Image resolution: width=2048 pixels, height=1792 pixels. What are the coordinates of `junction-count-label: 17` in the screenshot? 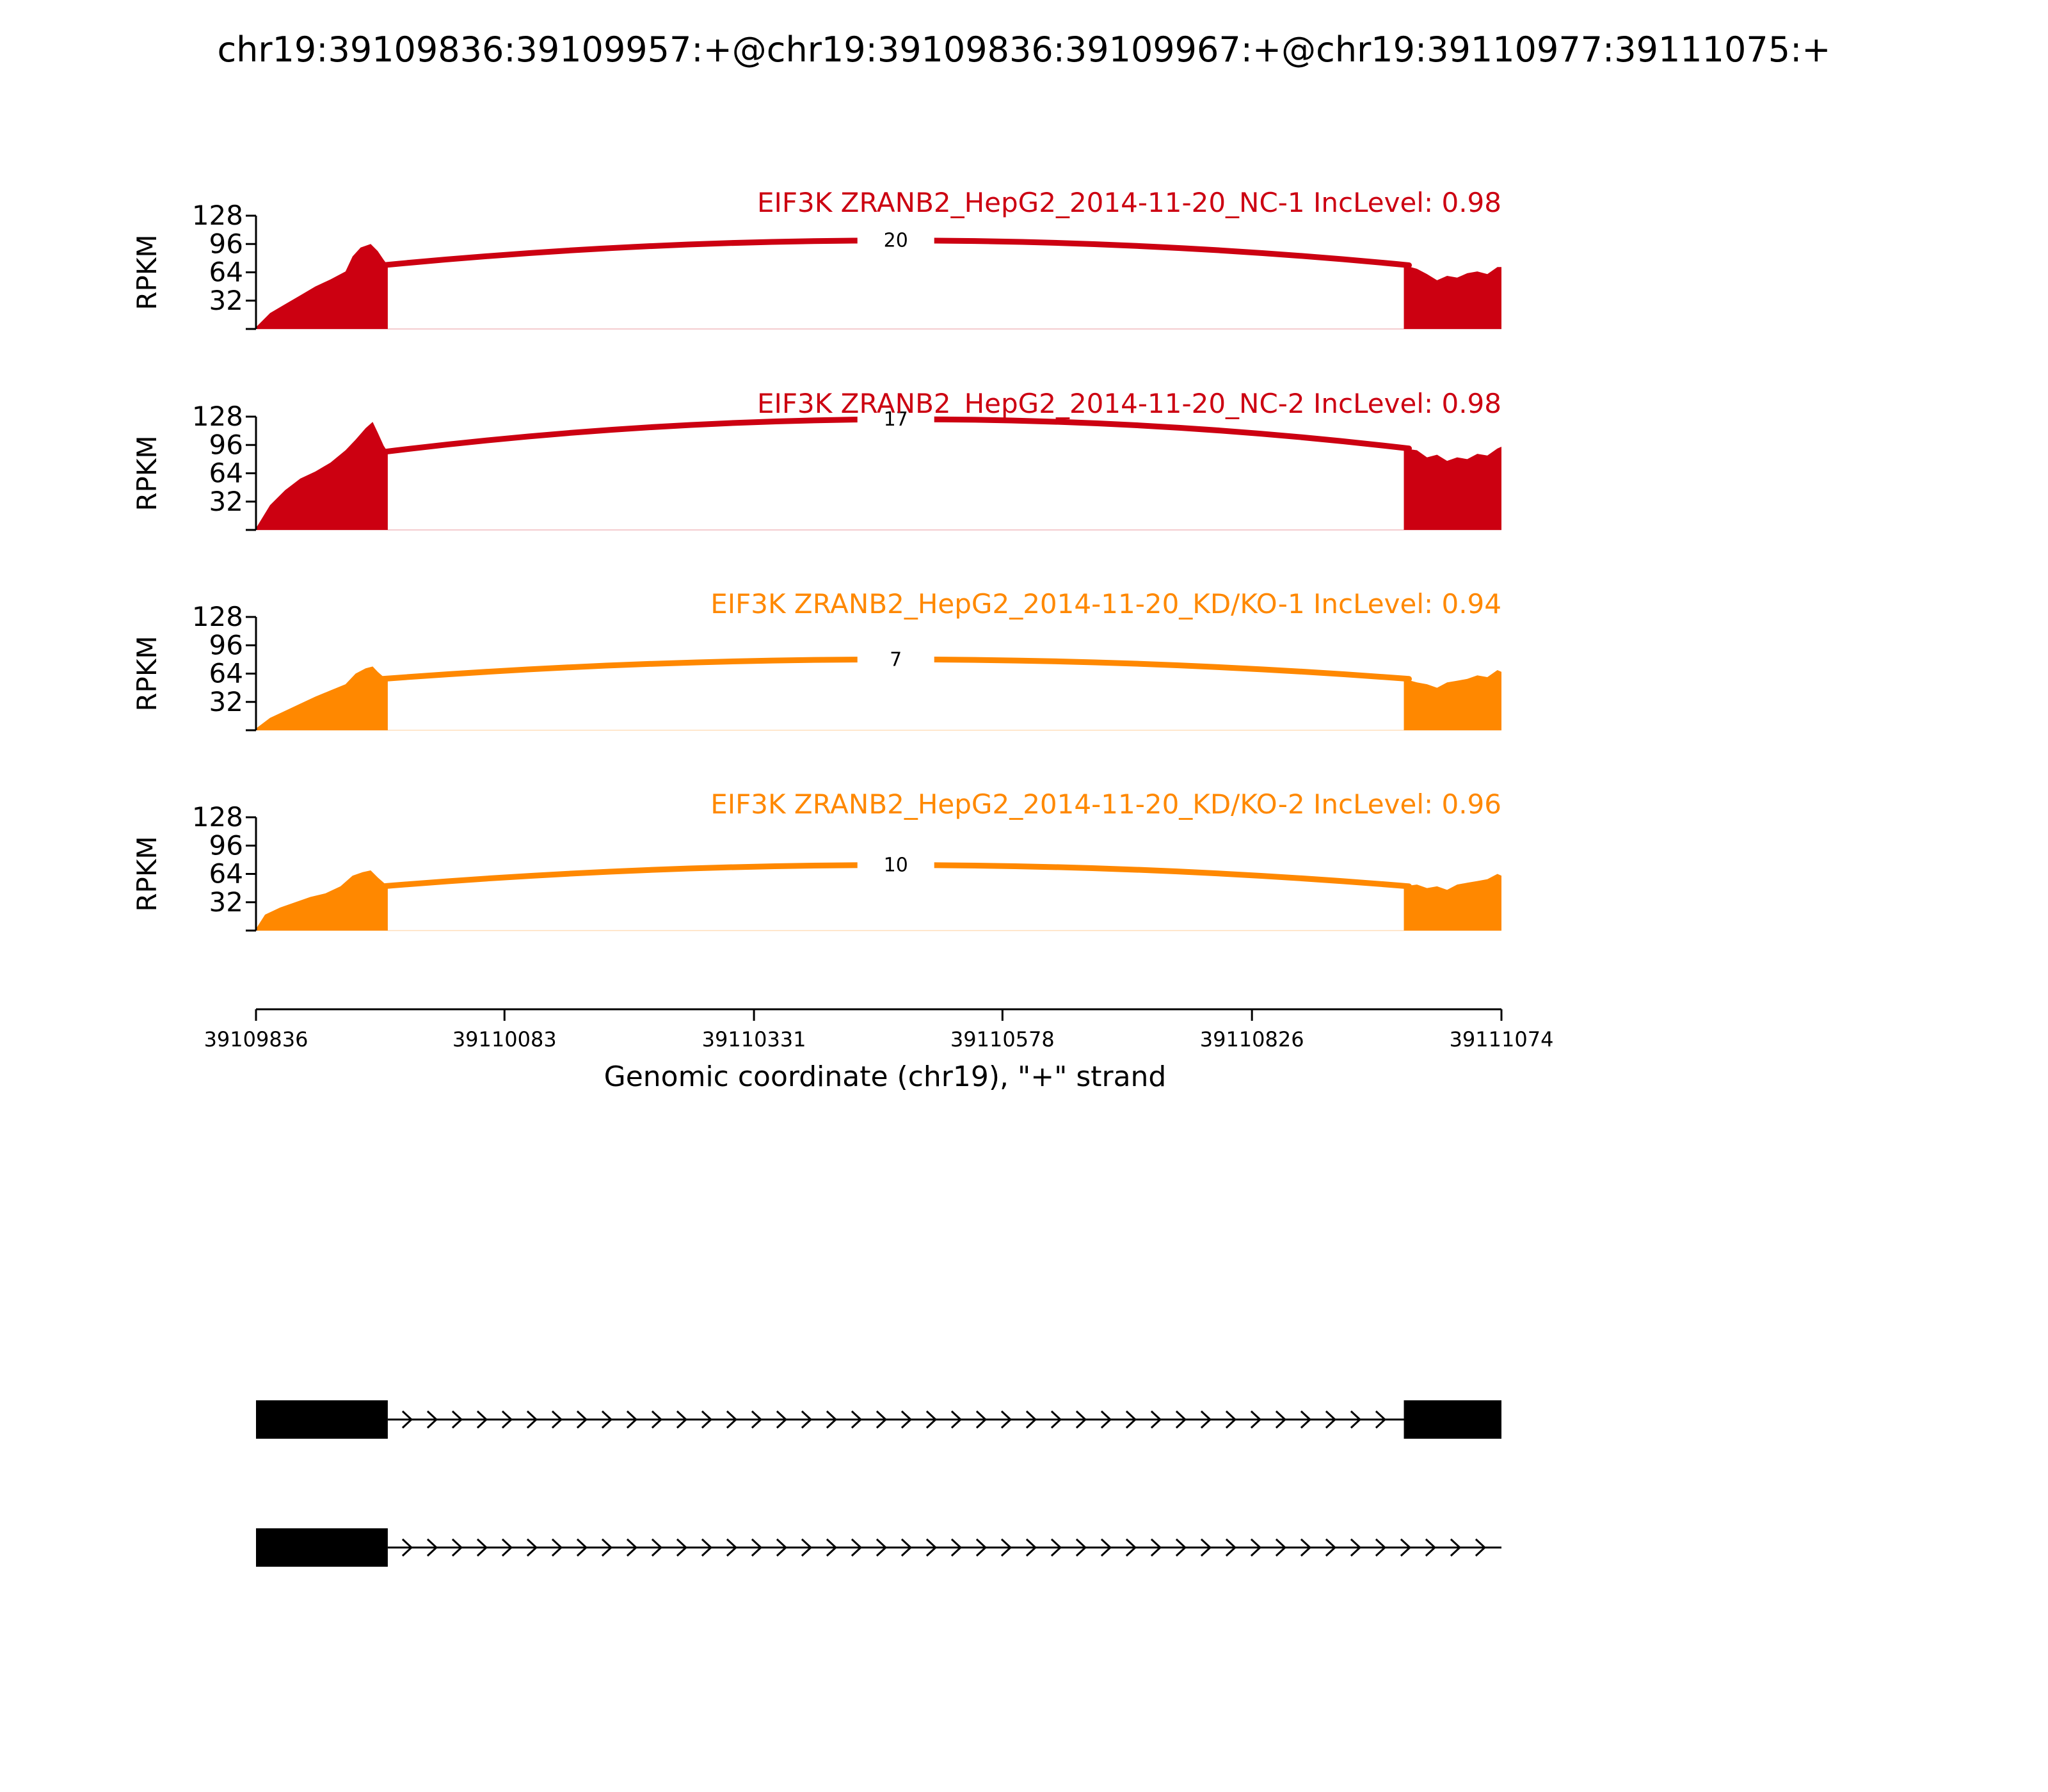 It's located at (896, 419).